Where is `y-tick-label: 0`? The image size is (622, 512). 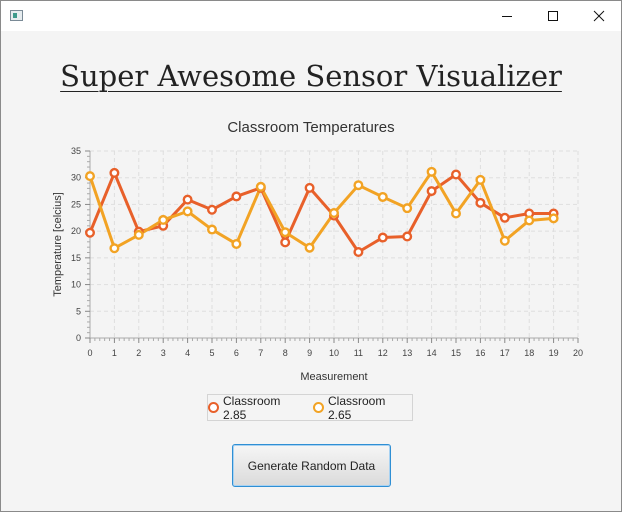 y-tick-label: 0 is located at coordinates (78, 338).